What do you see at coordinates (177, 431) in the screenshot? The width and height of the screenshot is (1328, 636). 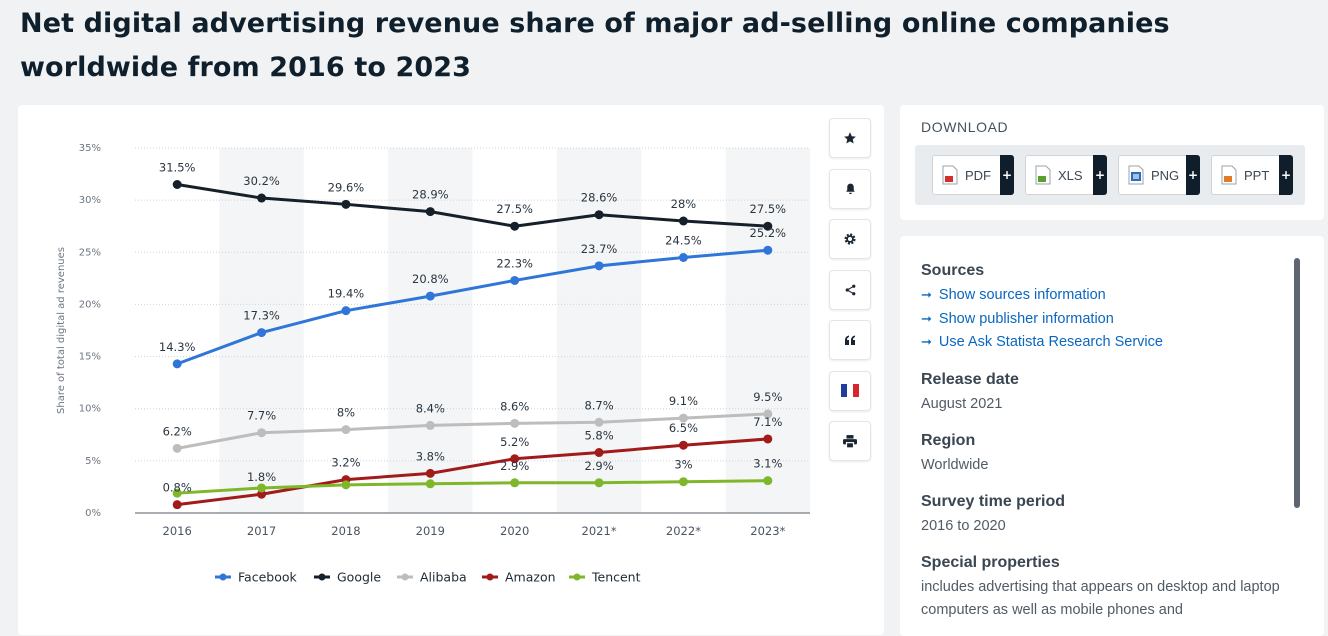 I see `data-label-alibaba: 6.2%` at bounding box center [177, 431].